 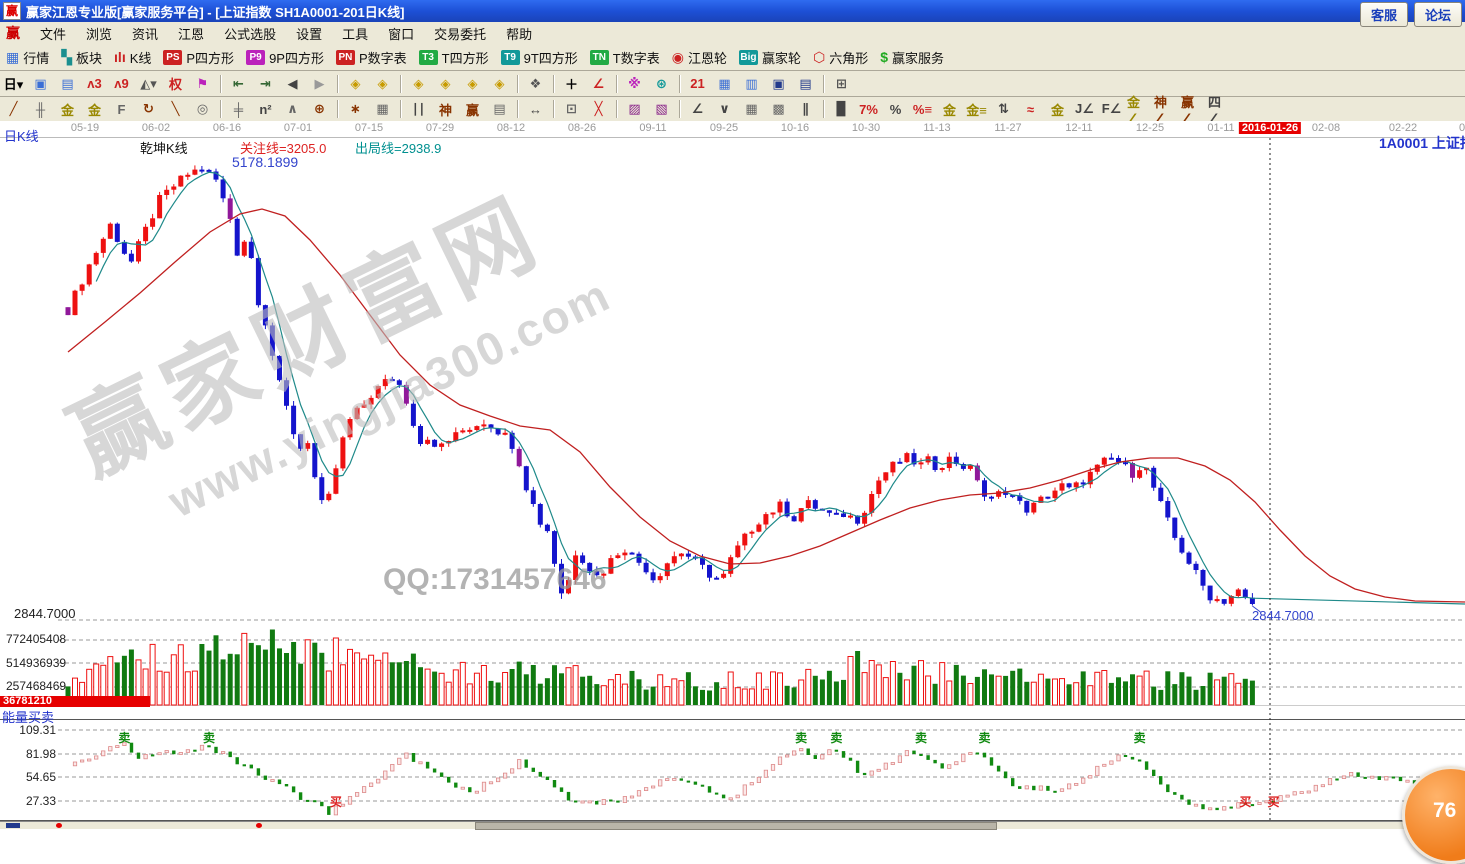 I want to click on grid-tool-icon: ╪, so click(x=238, y=109).